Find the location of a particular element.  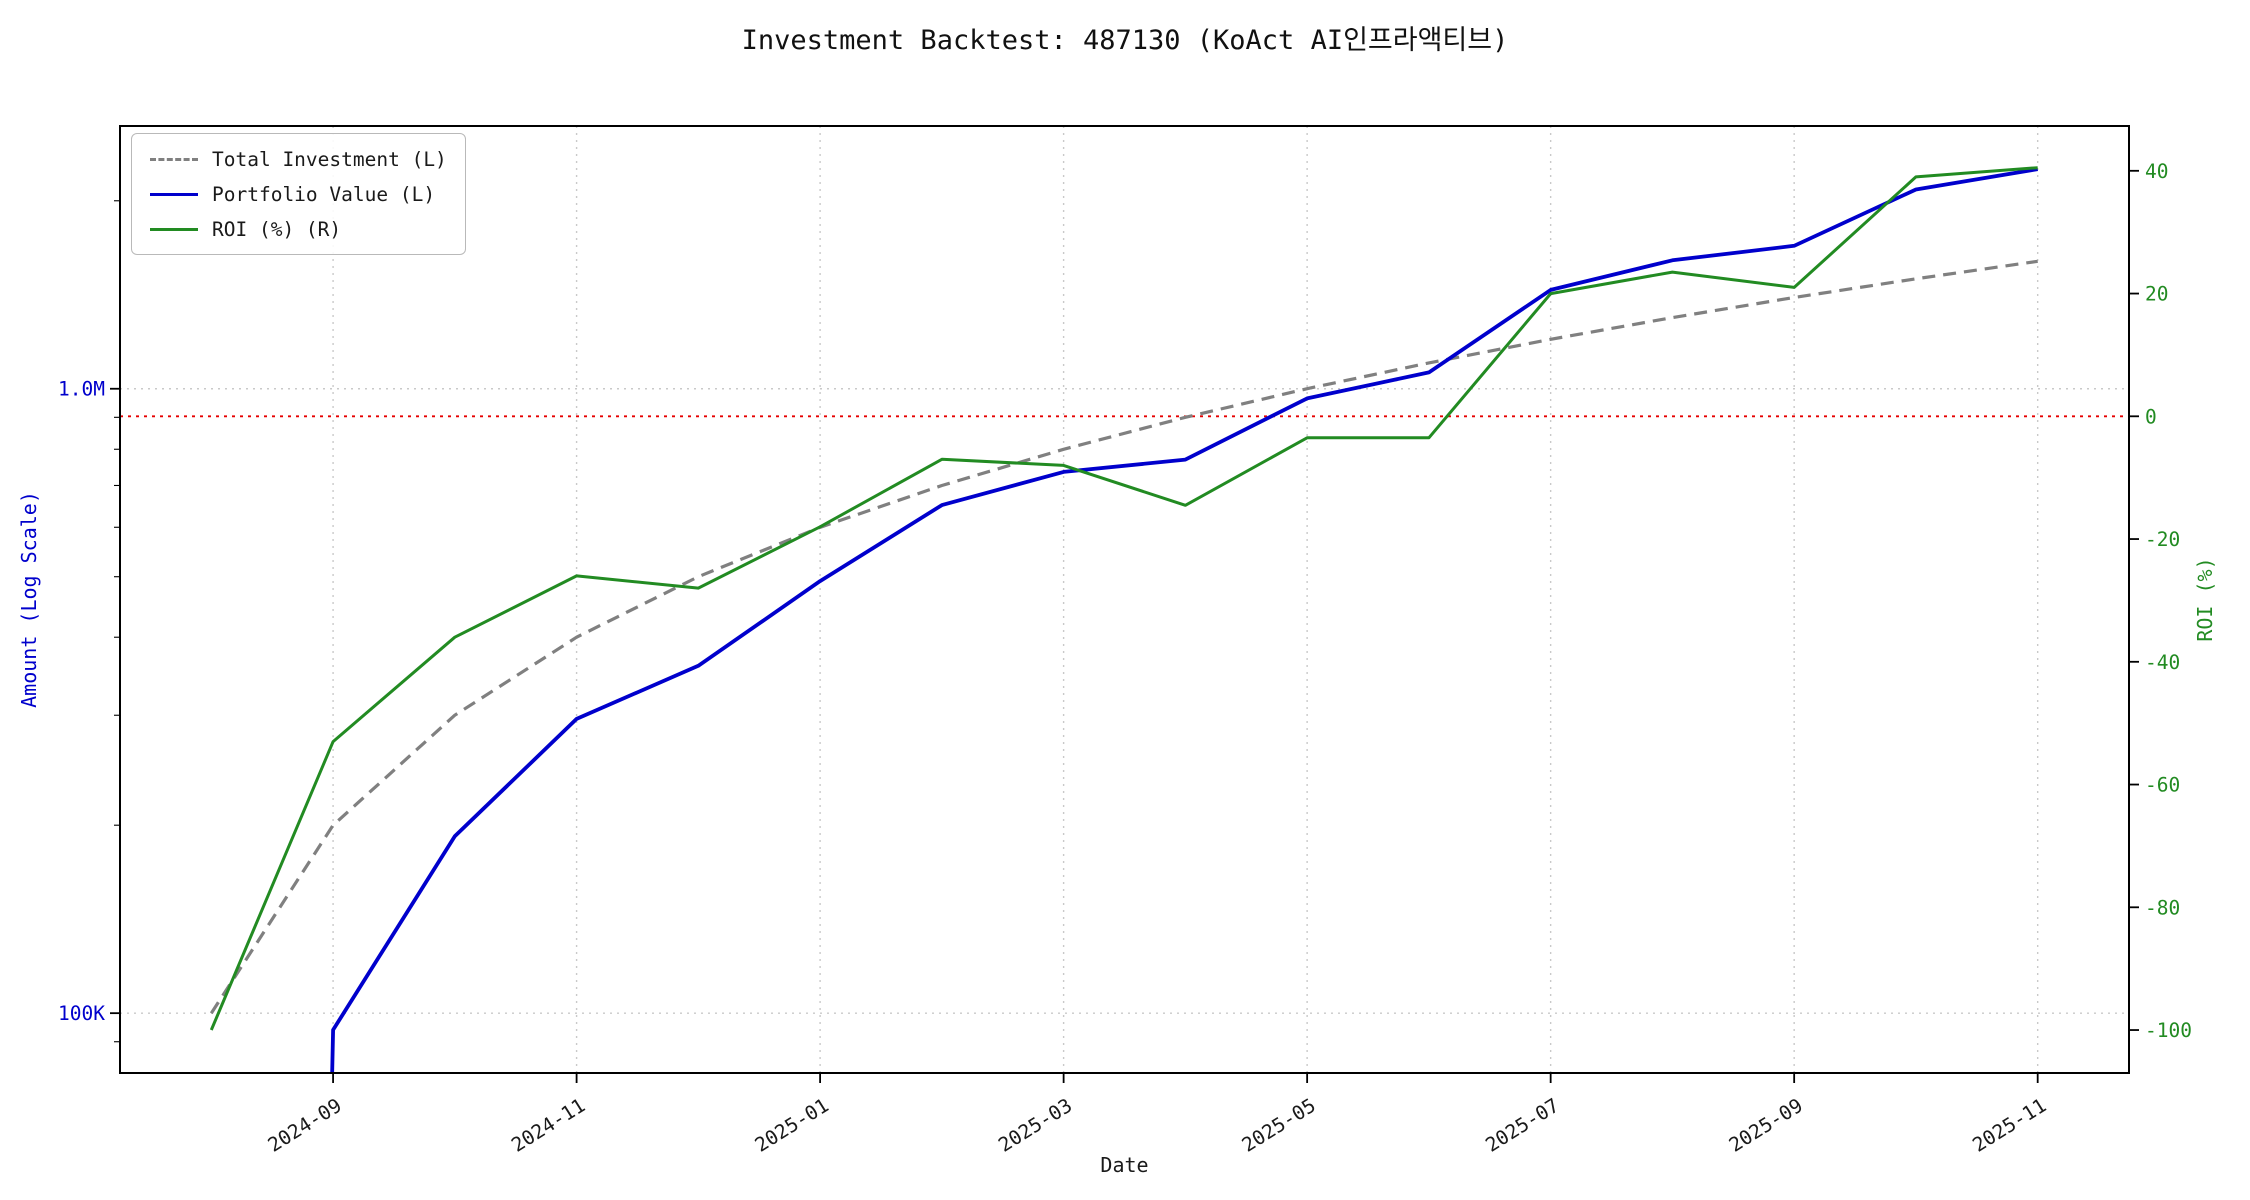

x-tick-label: 2024-11 is located at coordinates (548, 1125).